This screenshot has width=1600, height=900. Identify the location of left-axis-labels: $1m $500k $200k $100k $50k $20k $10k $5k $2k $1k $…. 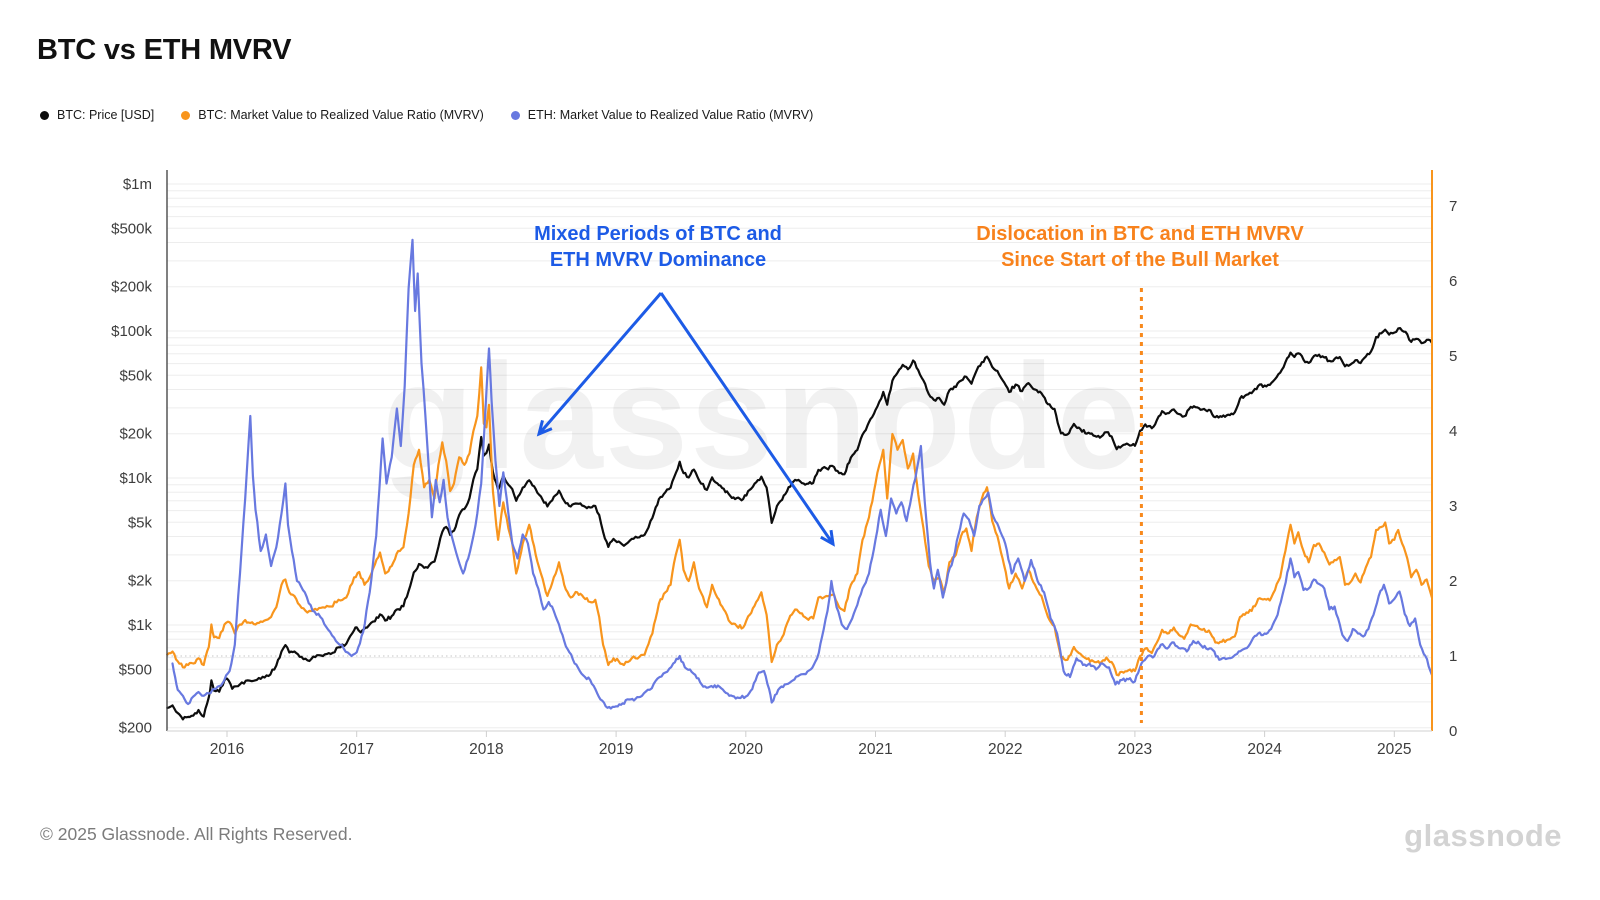
(131, 456).